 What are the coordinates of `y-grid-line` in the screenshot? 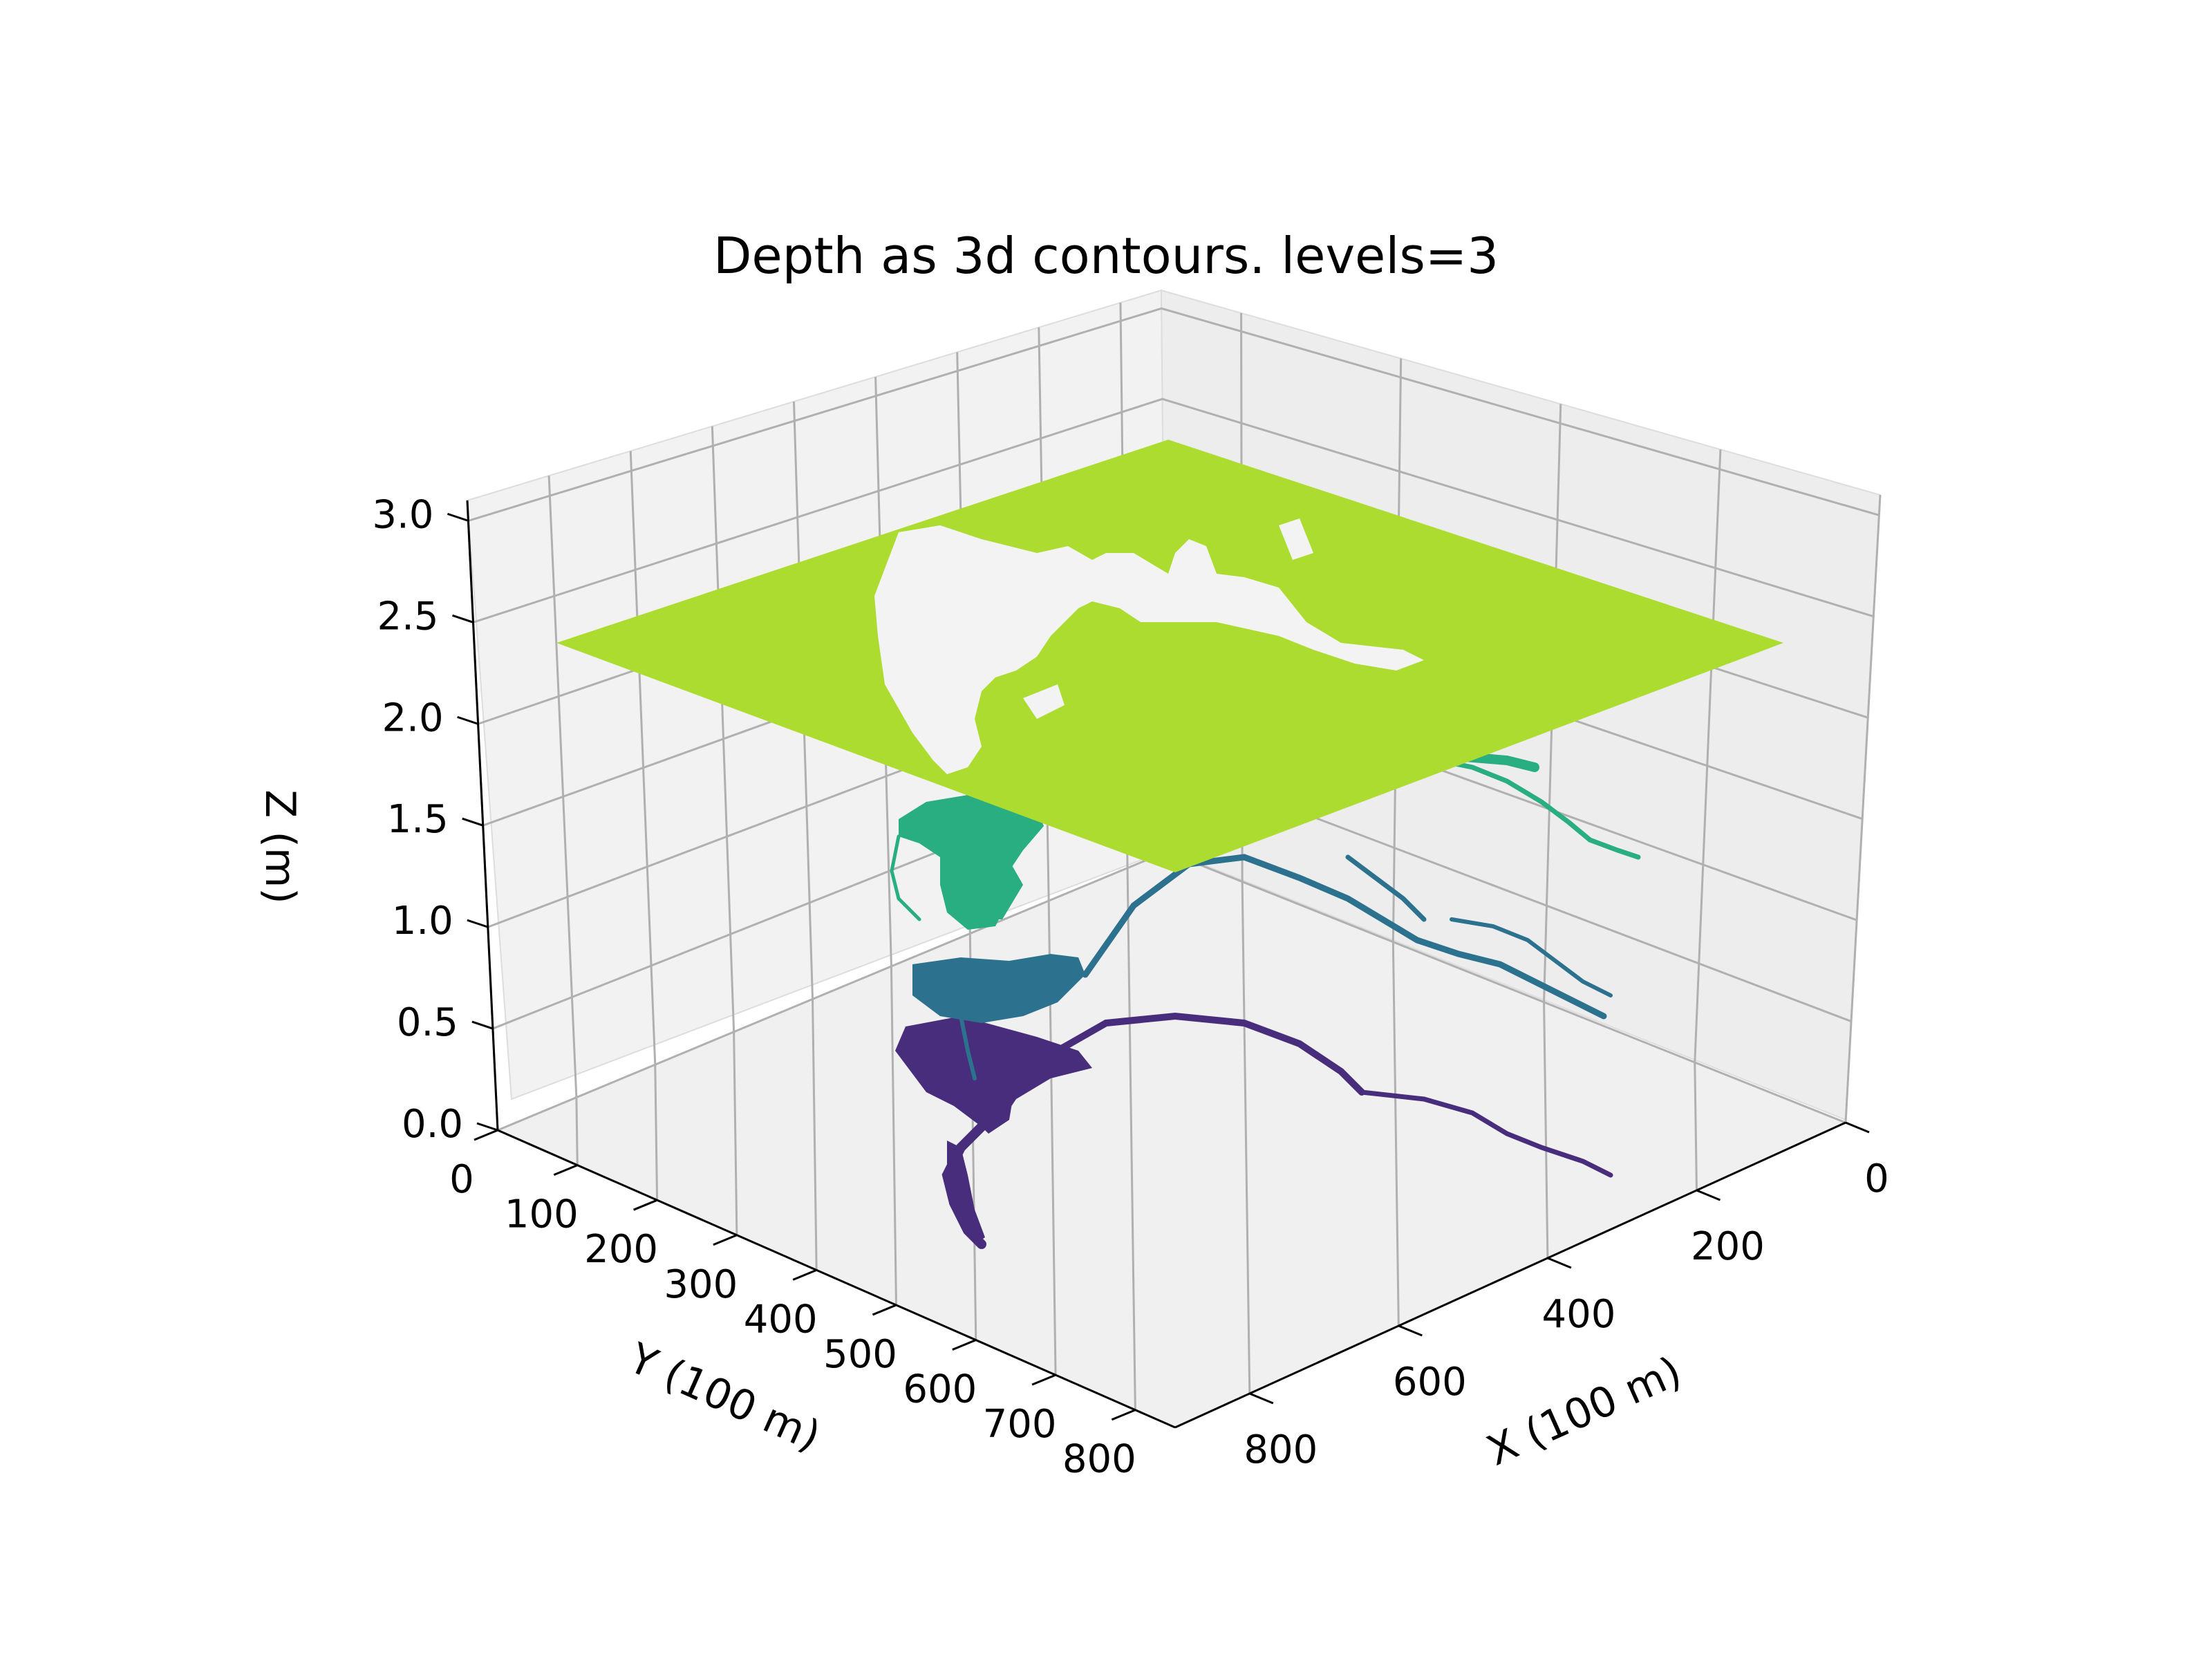 It's located at (563, 821).